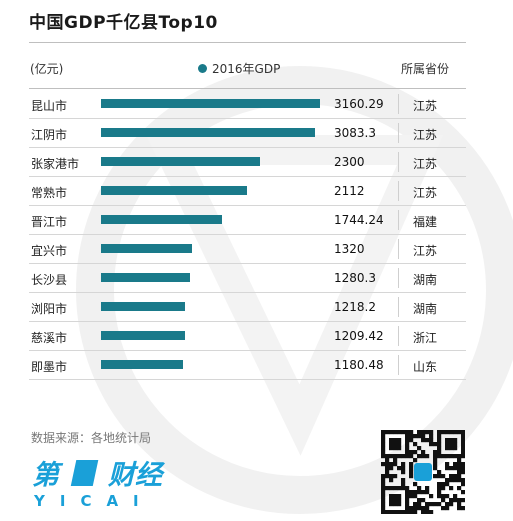  What do you see at coordinates (93, 501) in the screenshot?
I see `svg-text: YICAI` at bounding box center [93, 501].